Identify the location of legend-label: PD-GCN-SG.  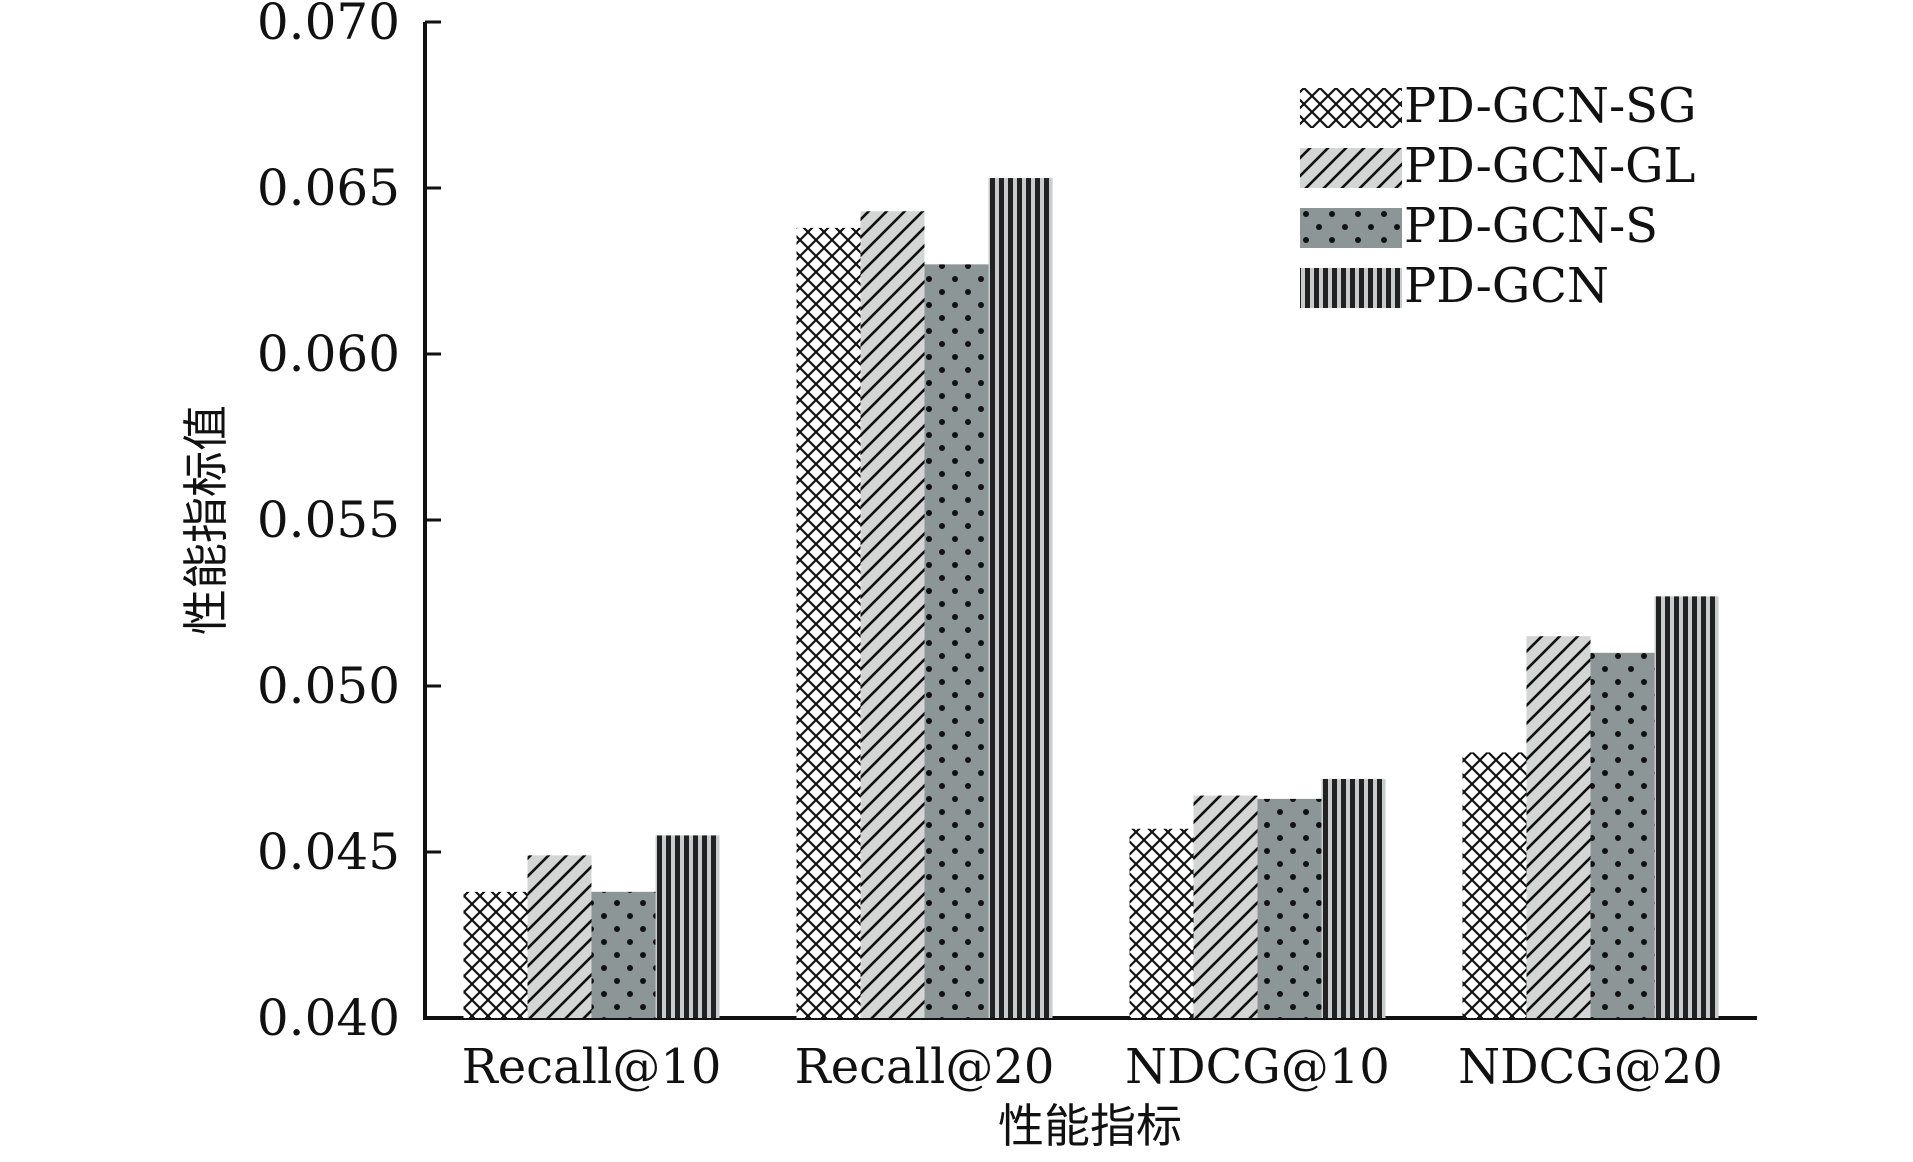
(1550, 106).